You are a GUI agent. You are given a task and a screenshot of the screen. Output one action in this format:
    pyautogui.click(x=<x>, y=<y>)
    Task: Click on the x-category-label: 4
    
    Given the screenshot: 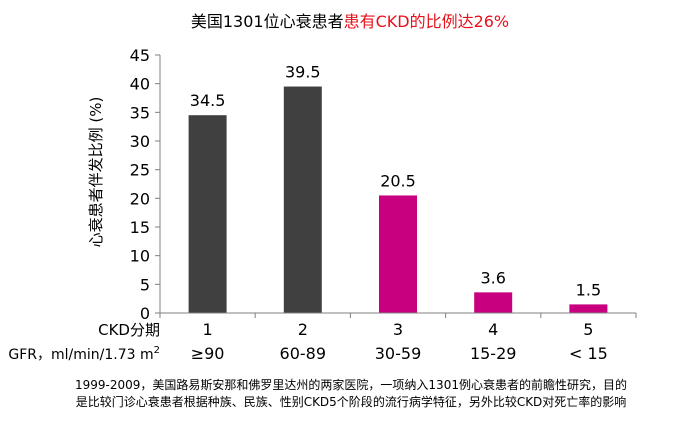 What is the action you would take?
    pyautogui.click(x=493, y=329)
    